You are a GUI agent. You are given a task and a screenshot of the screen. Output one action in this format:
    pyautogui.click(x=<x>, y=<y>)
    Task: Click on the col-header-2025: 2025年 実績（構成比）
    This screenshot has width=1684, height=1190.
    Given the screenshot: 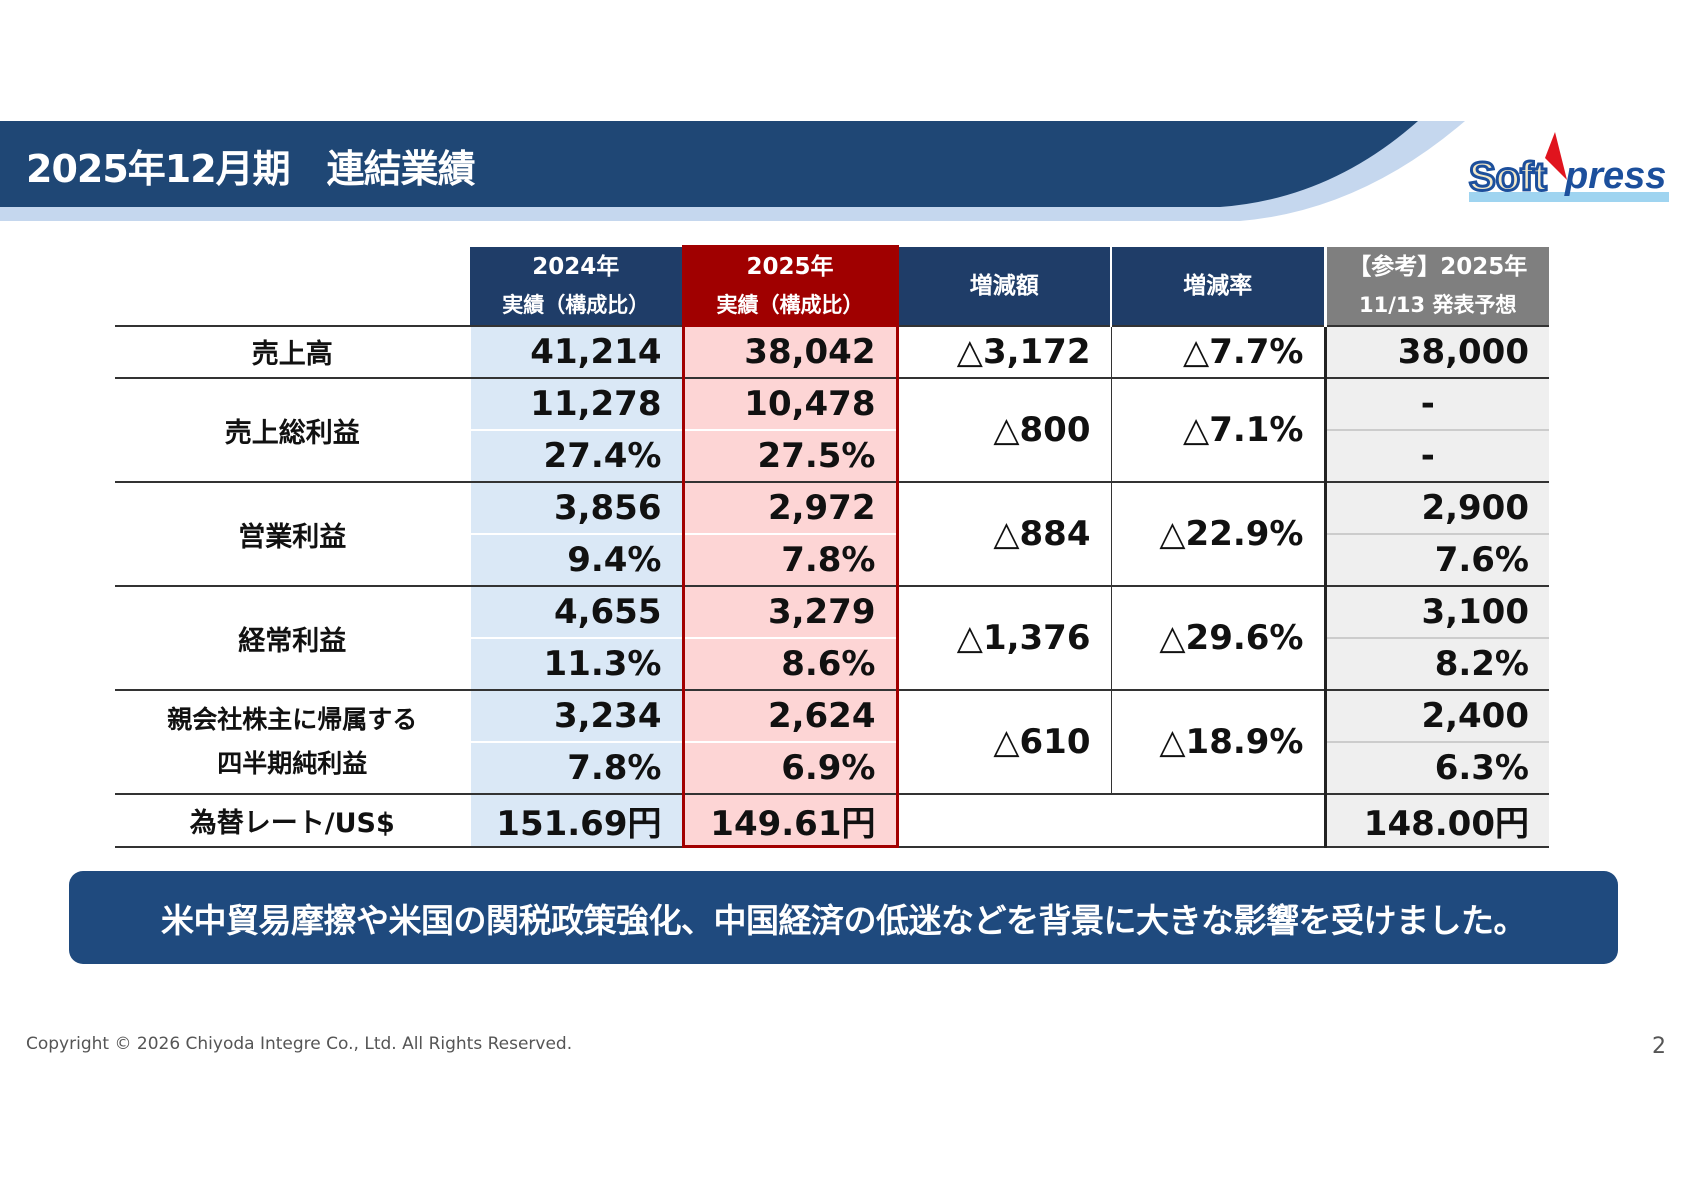 What is the action you would take?
    pyautogui.click(x=790, y=286)
    